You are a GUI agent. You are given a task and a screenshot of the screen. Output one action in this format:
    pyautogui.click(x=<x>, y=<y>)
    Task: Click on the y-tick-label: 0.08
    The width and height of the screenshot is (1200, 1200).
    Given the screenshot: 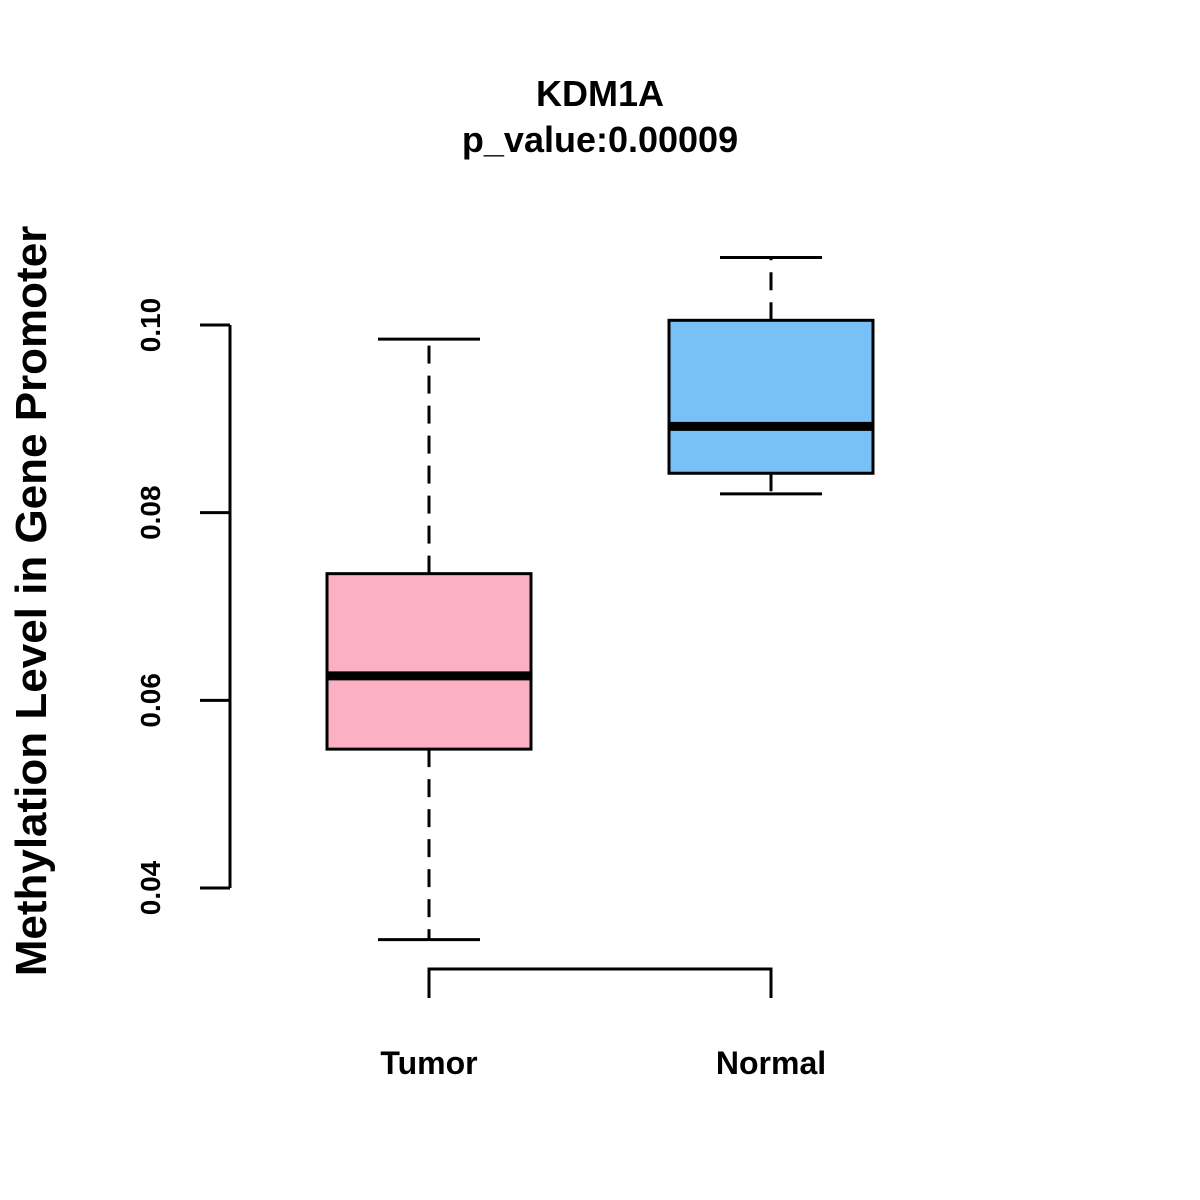 What is the action you would take?
    pyautogui.click(x=150, y=512)
    